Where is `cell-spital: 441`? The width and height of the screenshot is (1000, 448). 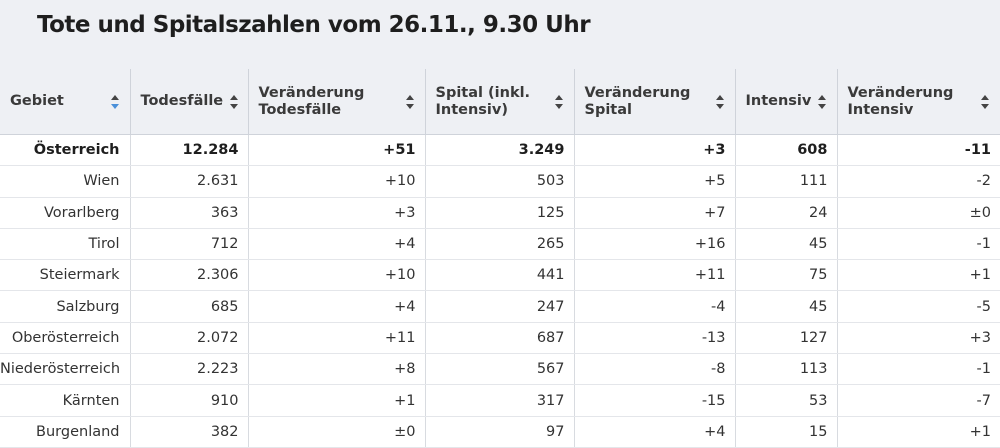 cell-spital: 441 is located at coordinates (499, 275).